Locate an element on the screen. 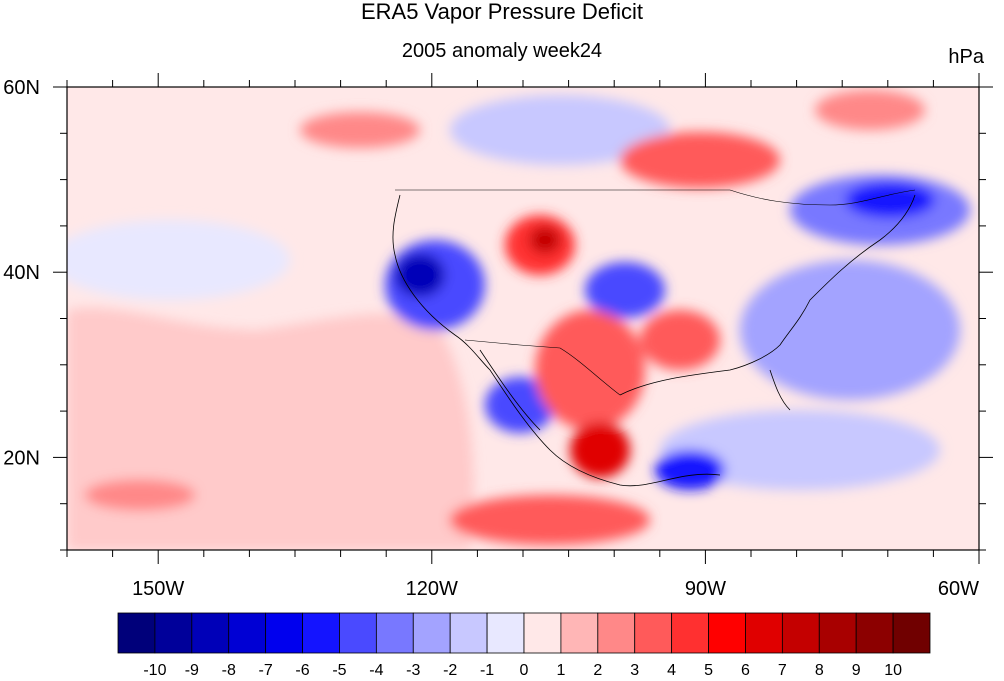 The width and height of the screenshot is (1004, 681). colorbar-label: 7 is located at coordinates (782, 670).